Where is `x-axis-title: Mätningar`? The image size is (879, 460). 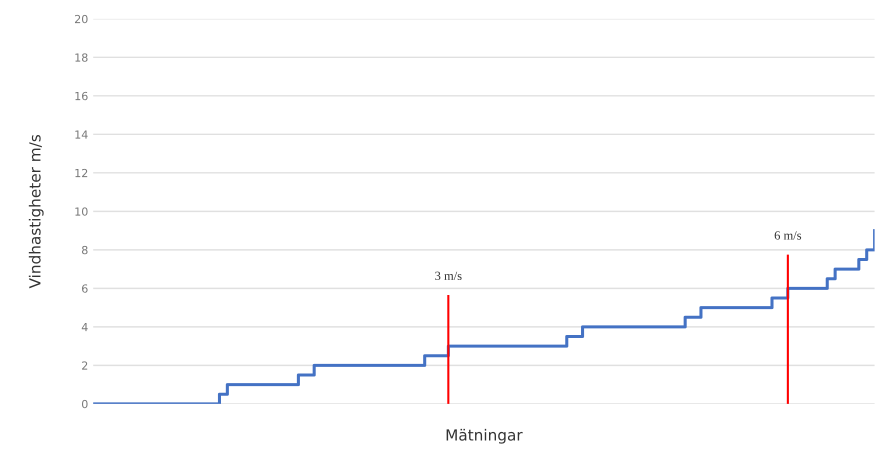 x-axis-title: Mätningar is located at coordinates (484, 436).